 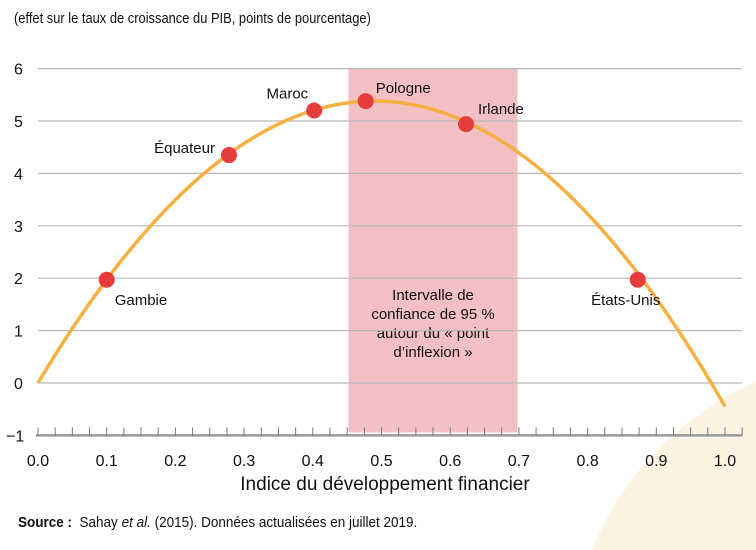 What do you see at coordinates (18, 227) in the screenshot?
I see `y-tick-label: 3` at bounding box center [18, 227].